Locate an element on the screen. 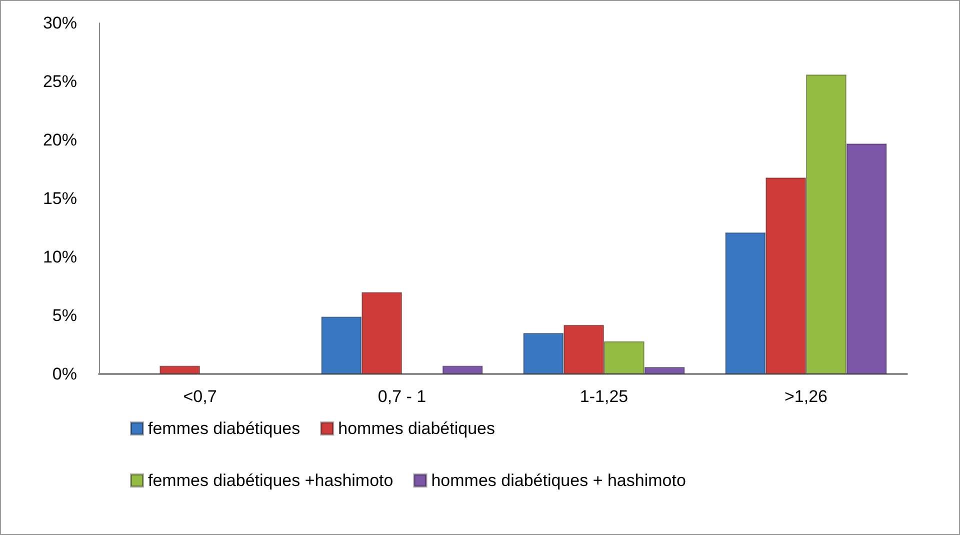 The height and width of the screenshot is (535, 960). y-tick-label: 20% is located at coordinates (59, 140).